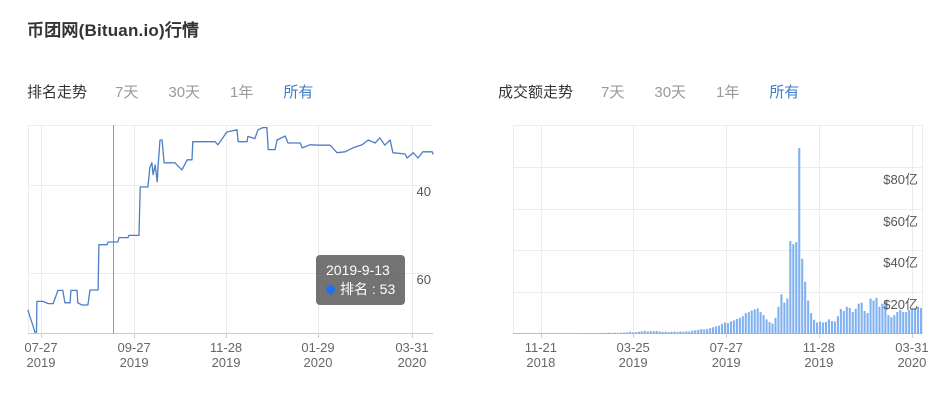 This screenshot has width=942, height=404. What do you see at coordinates (423, 279) in the screenshot?
I see `y-tick-label-60: 60` at bounding box center [423, 279].